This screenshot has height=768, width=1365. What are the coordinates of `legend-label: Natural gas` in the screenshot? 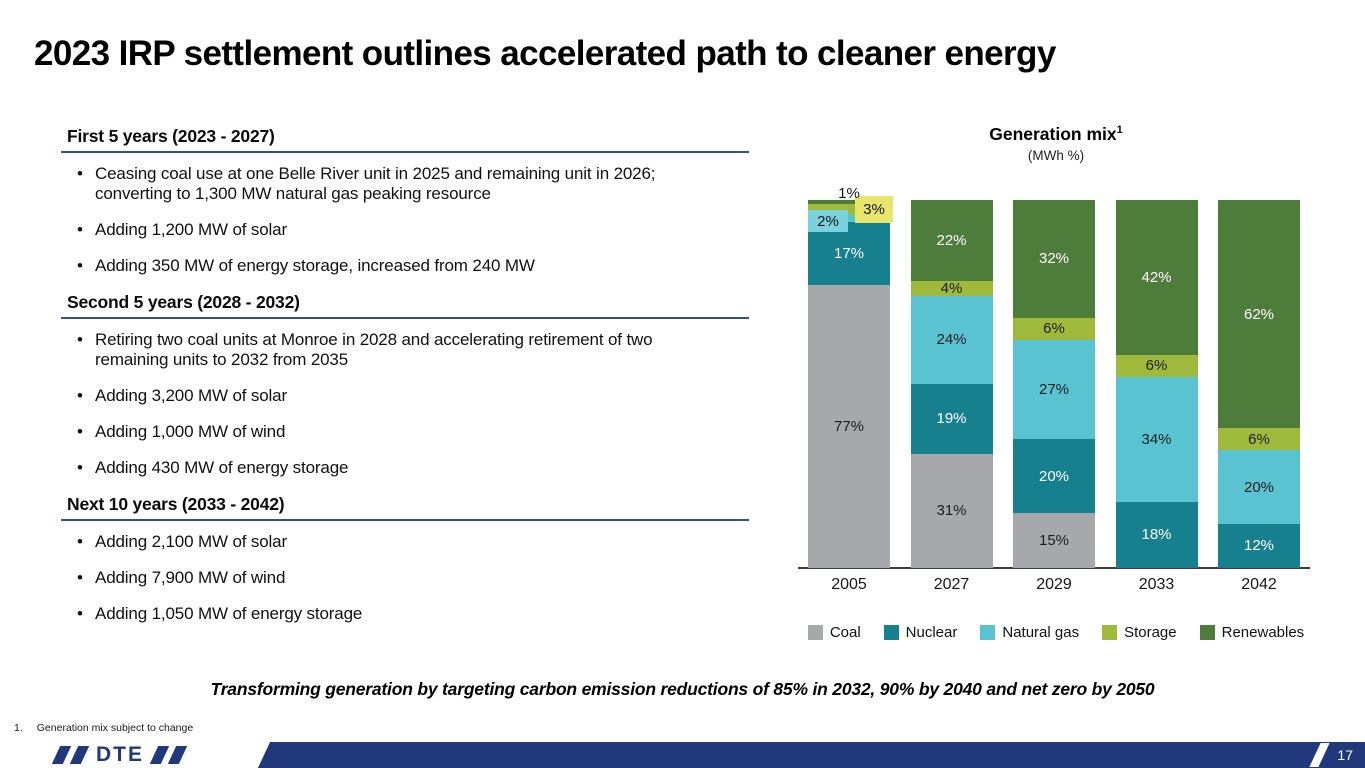 It's located at (1041, 632).